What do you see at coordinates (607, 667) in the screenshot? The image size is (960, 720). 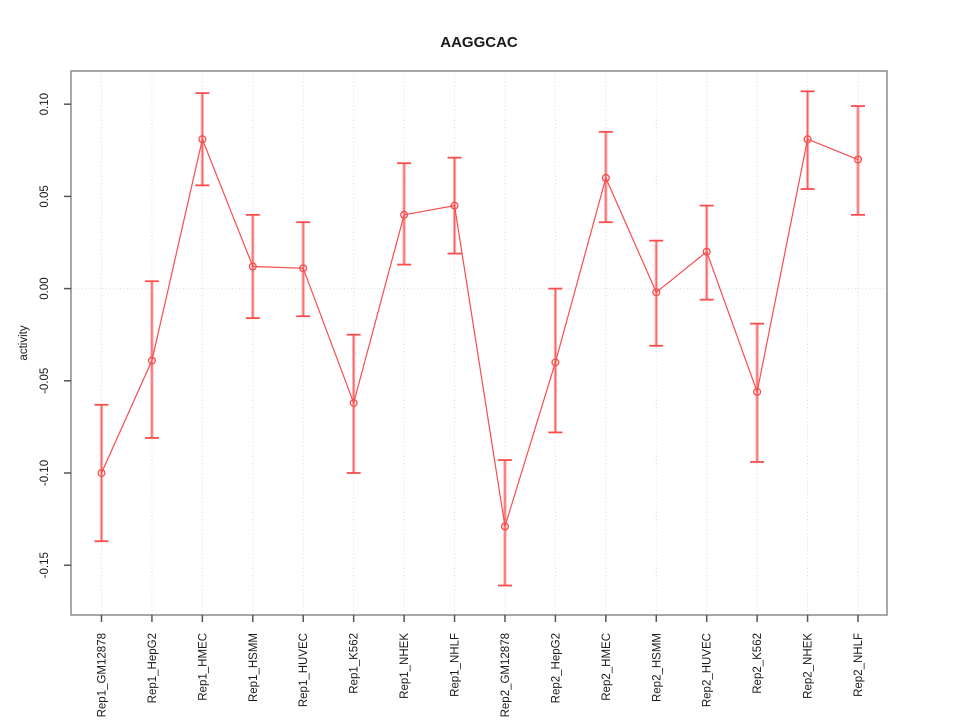 I see `x-tick-label: Rep2_HMEC` at bounding box center [607, 667].